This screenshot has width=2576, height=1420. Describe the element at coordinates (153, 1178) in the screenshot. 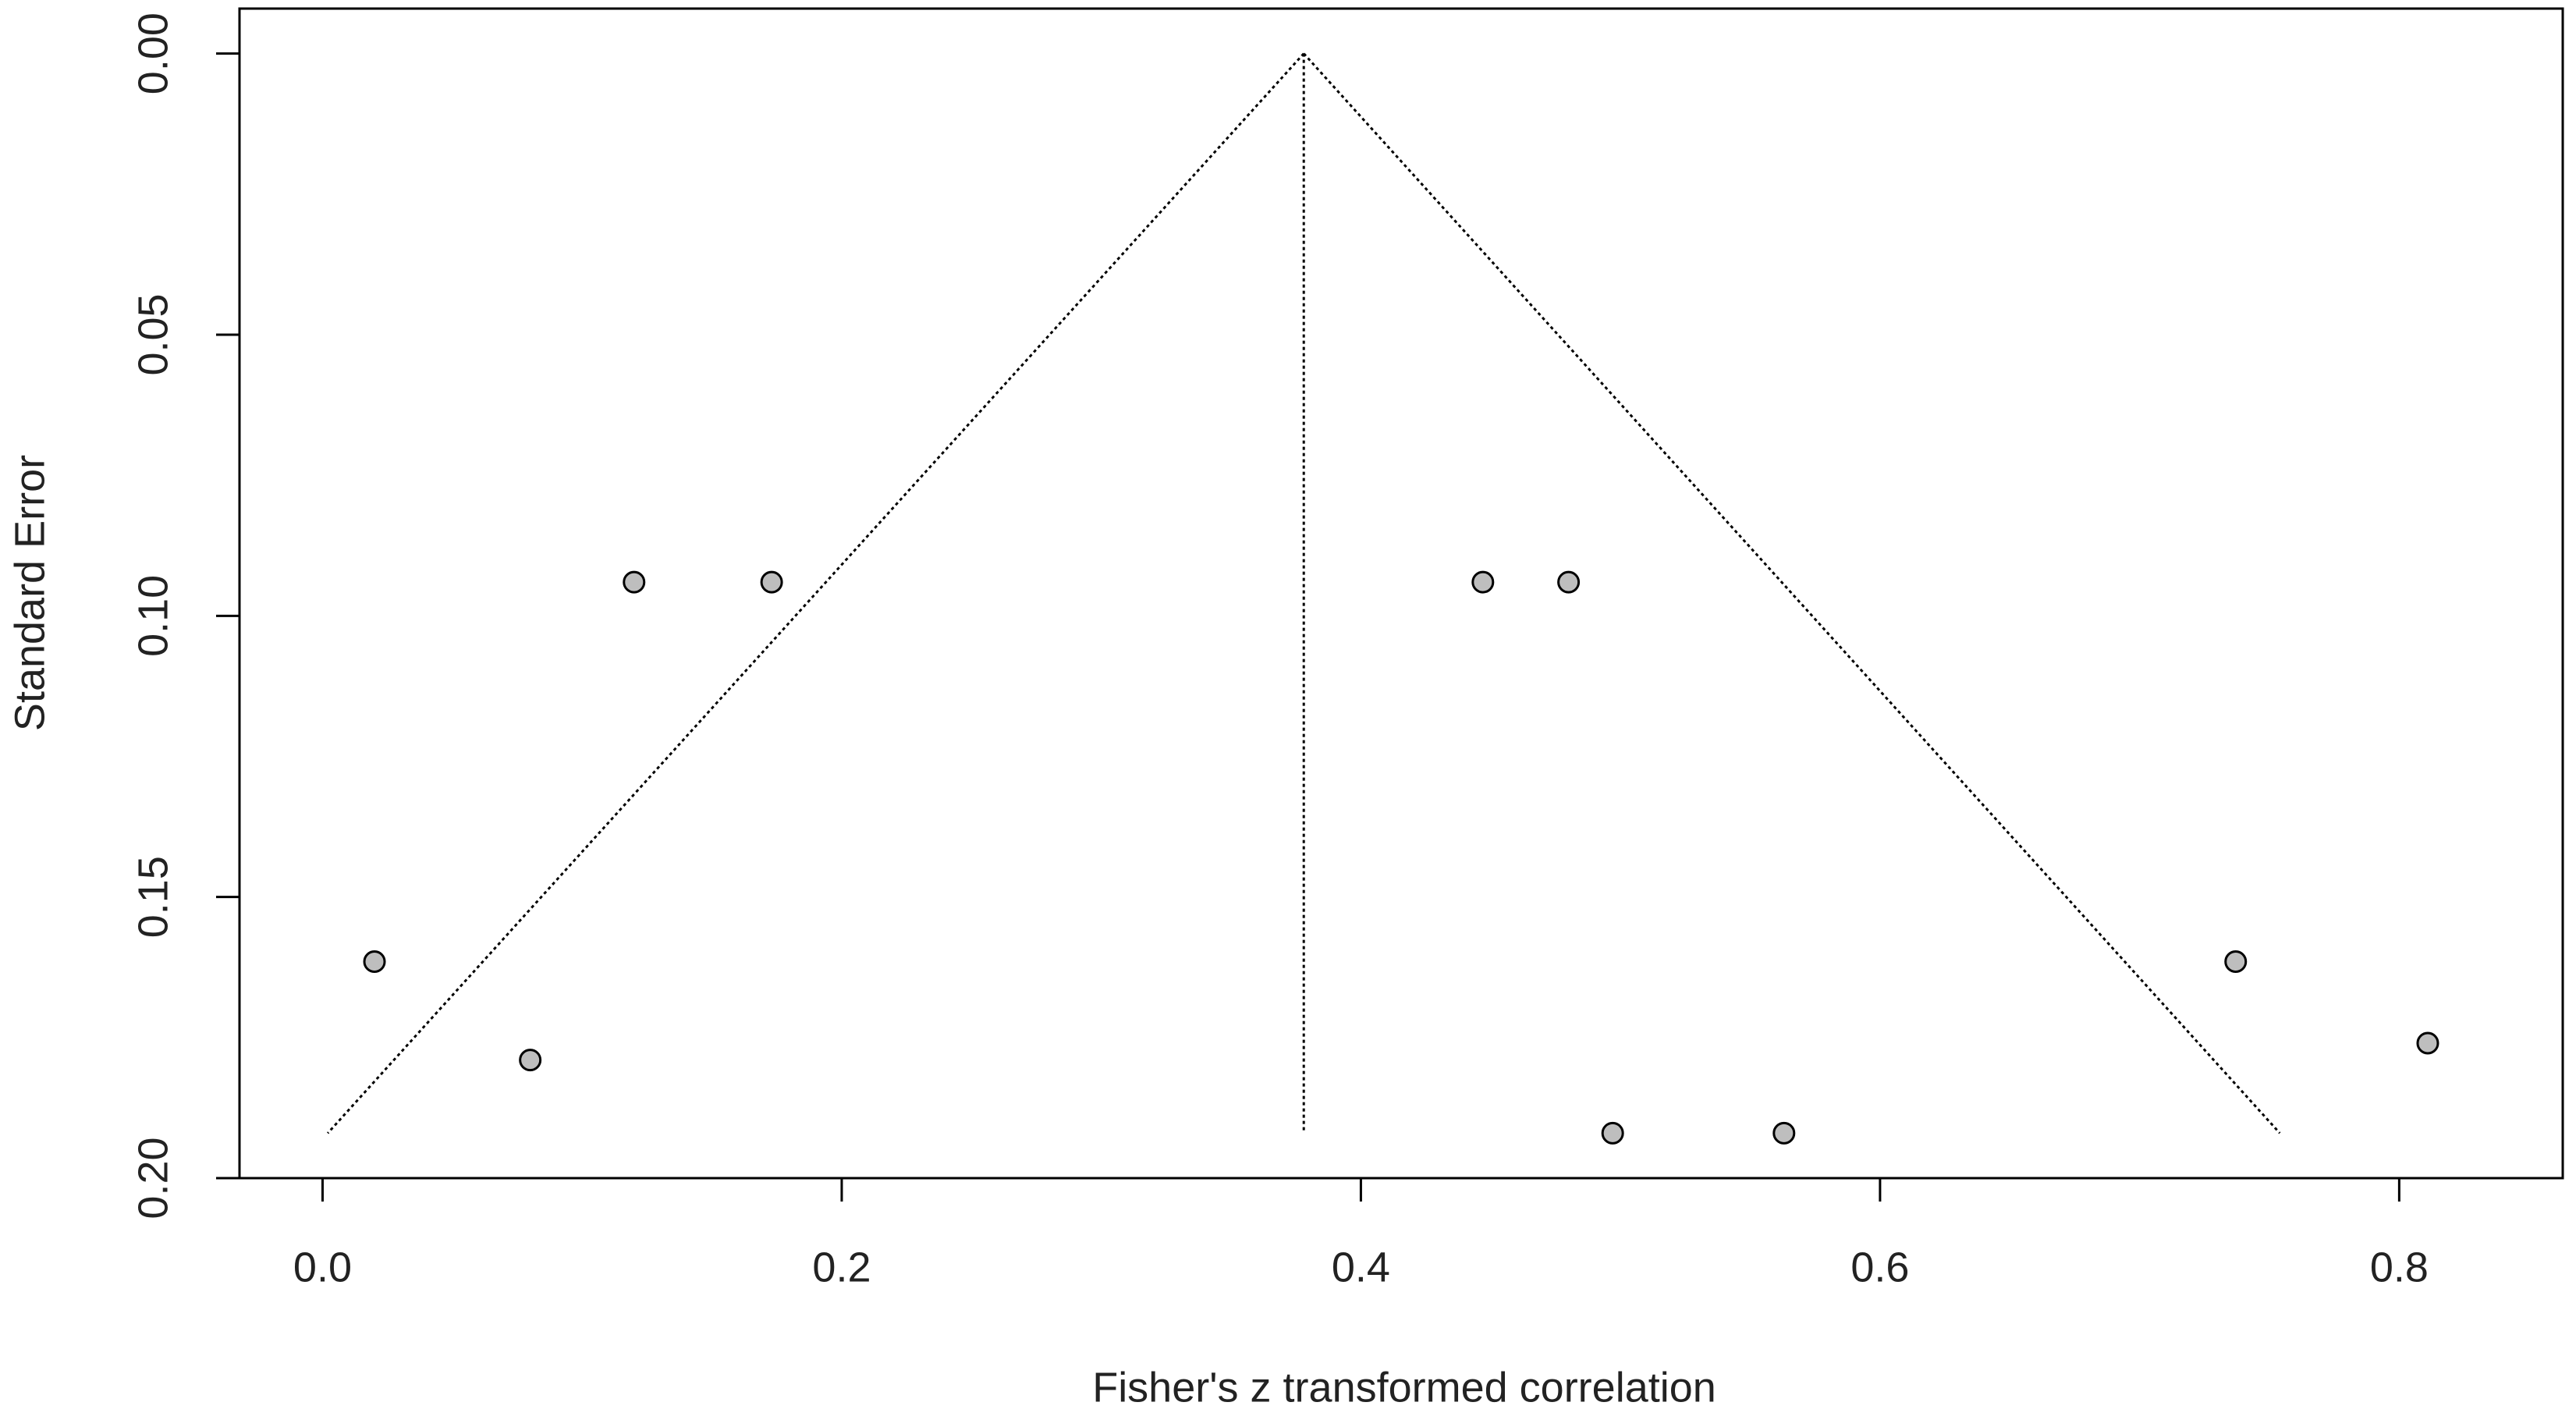

I see `y-tick-label: 0.20` at that location.